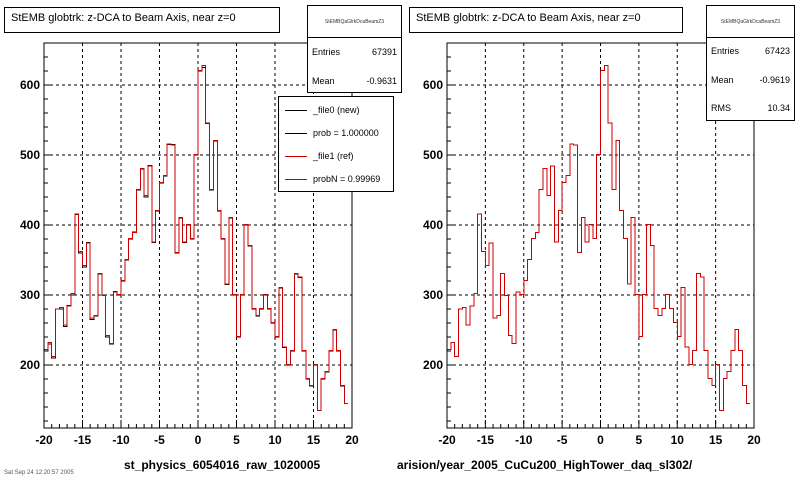 The width and height of the screenshot is (800, 480). What do you see at coordinates (524, 440) in the screenshot?
I see `right-xtick-label: -10` at bounding box center [524, 440].